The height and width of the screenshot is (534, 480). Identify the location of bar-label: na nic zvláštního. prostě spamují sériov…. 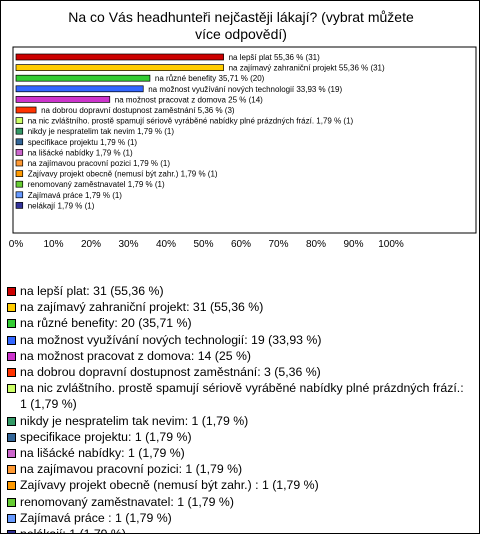
(191, 121).